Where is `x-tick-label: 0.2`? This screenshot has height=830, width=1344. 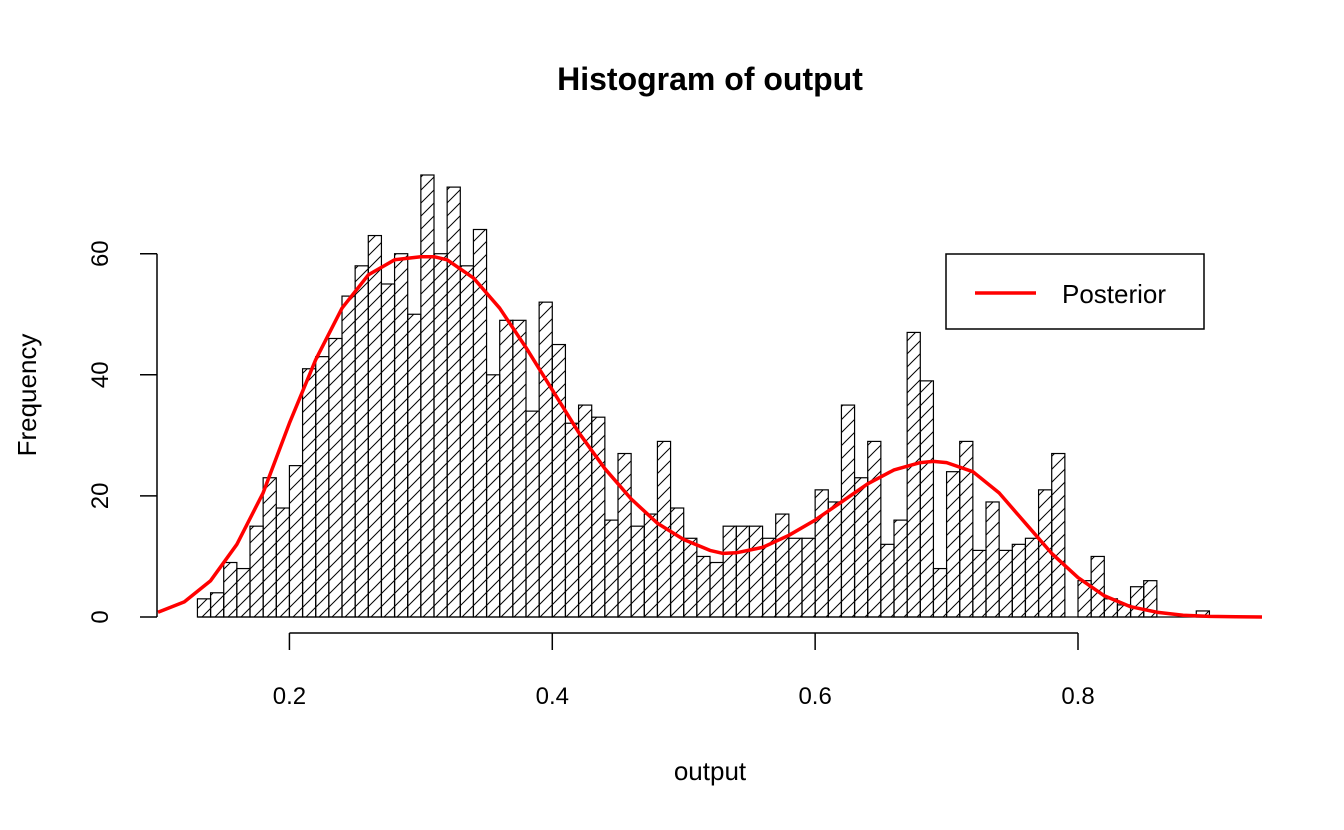 x-tick-label: 0.2 is located at coordinates (289, 696).